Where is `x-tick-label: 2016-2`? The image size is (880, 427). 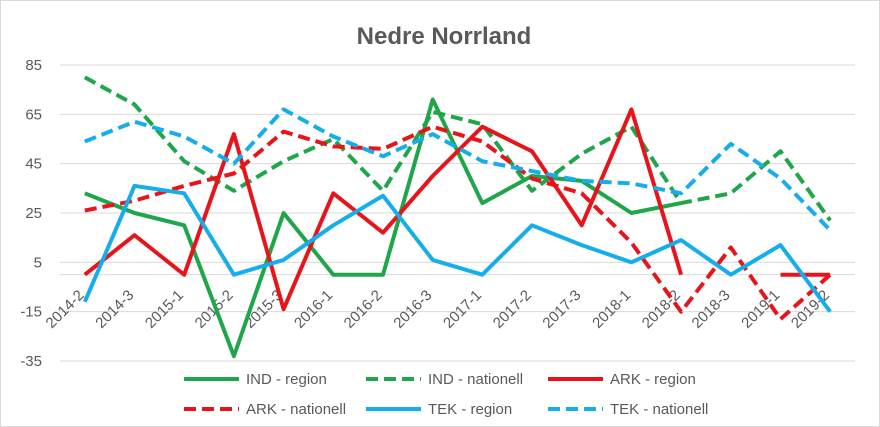 x-tick-label: 2016-2 is located at coordinates (363, 309).